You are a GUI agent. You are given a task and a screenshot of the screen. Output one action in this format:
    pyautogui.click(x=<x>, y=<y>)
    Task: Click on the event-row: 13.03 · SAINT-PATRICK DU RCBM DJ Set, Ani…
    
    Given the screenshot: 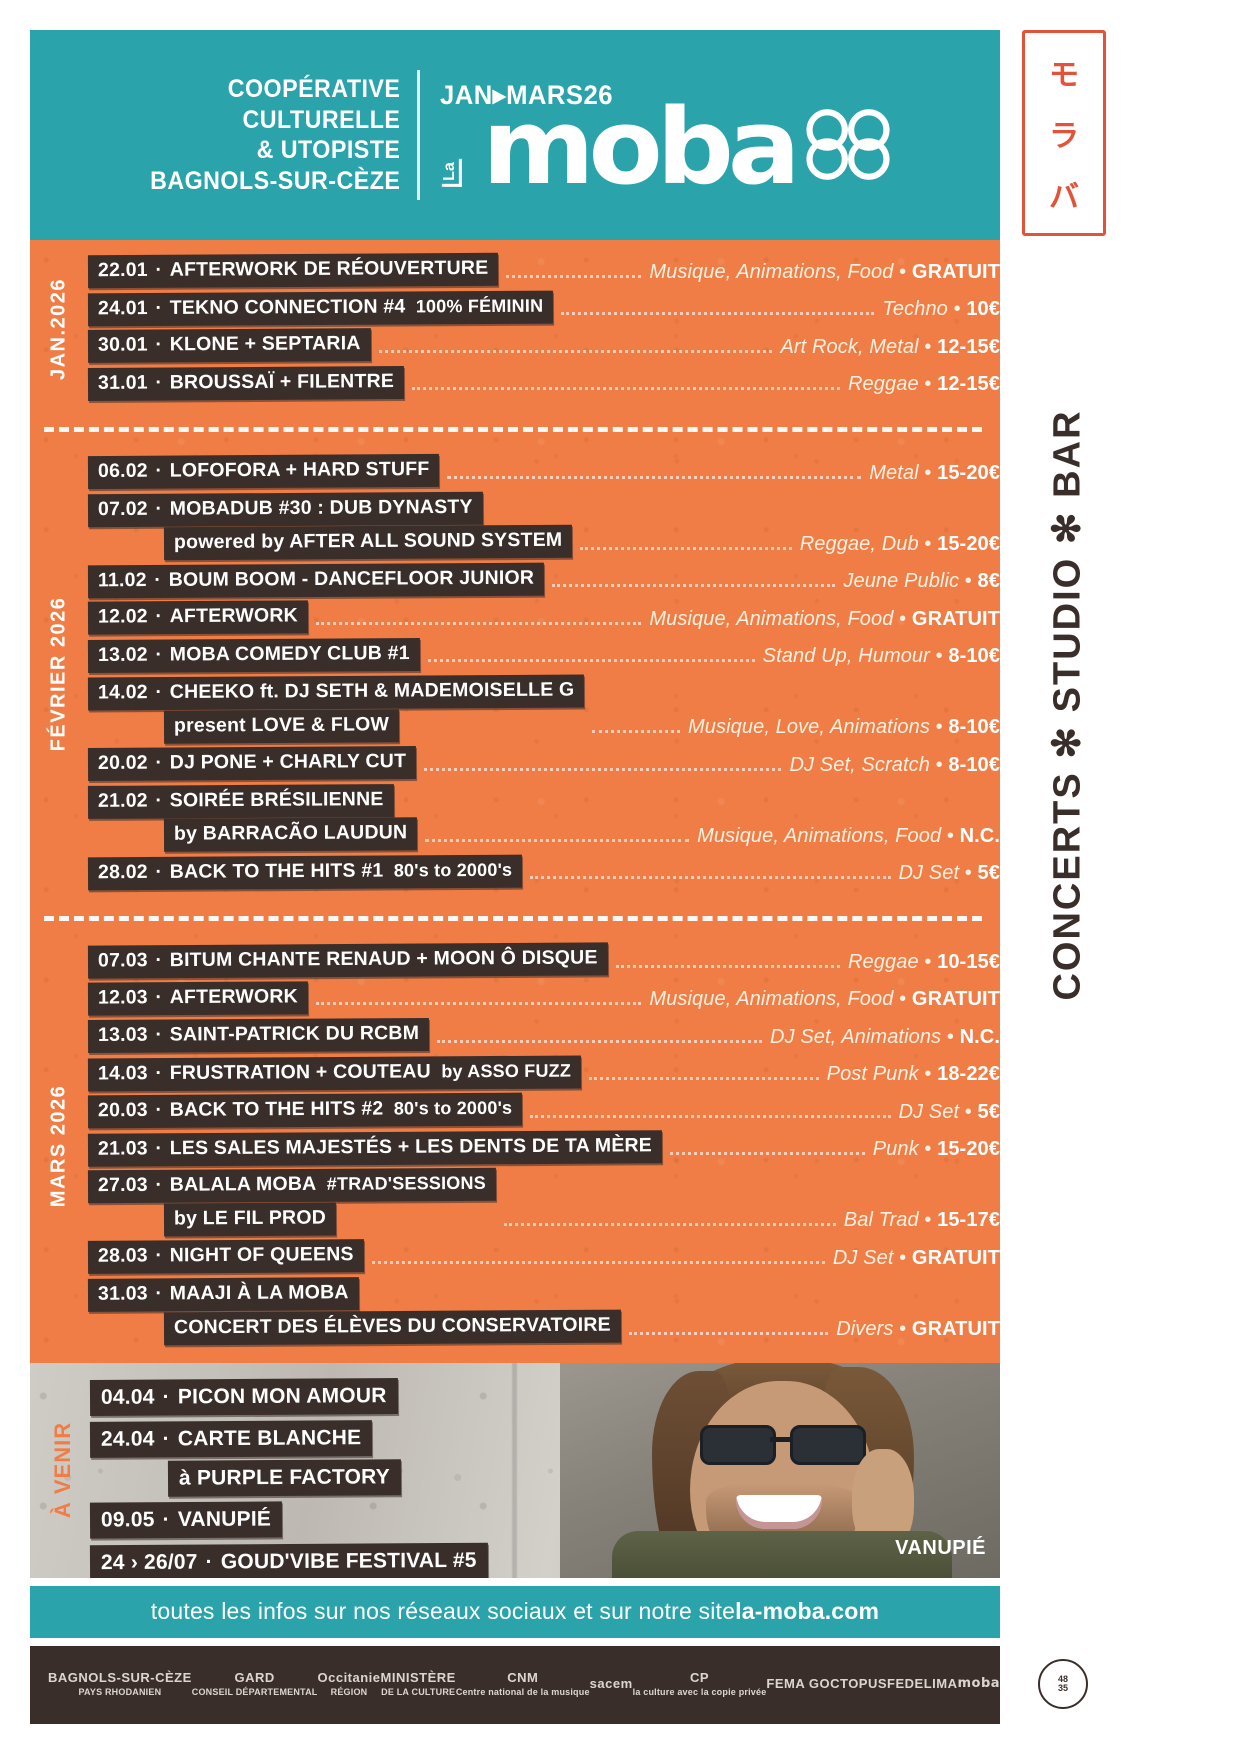 What is the action you would take?
    pyautogui.click(x=543, y=1035)
    